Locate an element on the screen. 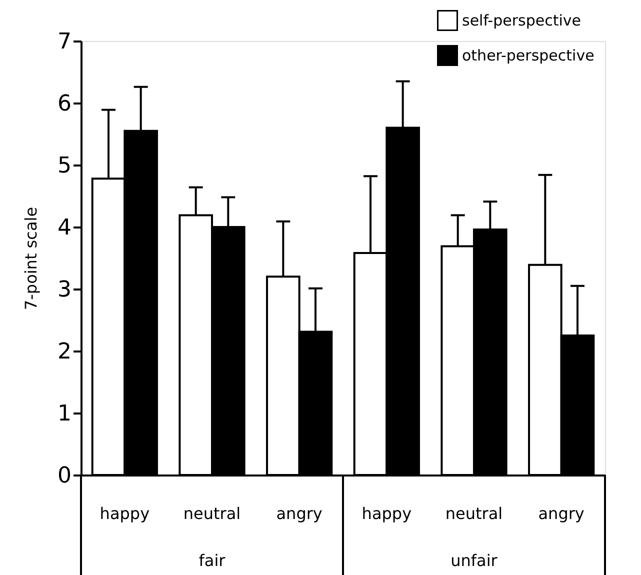 The height and width of the screenshot is (575, 641). y-tick-label: 1 is located at coordinates (65, 414).